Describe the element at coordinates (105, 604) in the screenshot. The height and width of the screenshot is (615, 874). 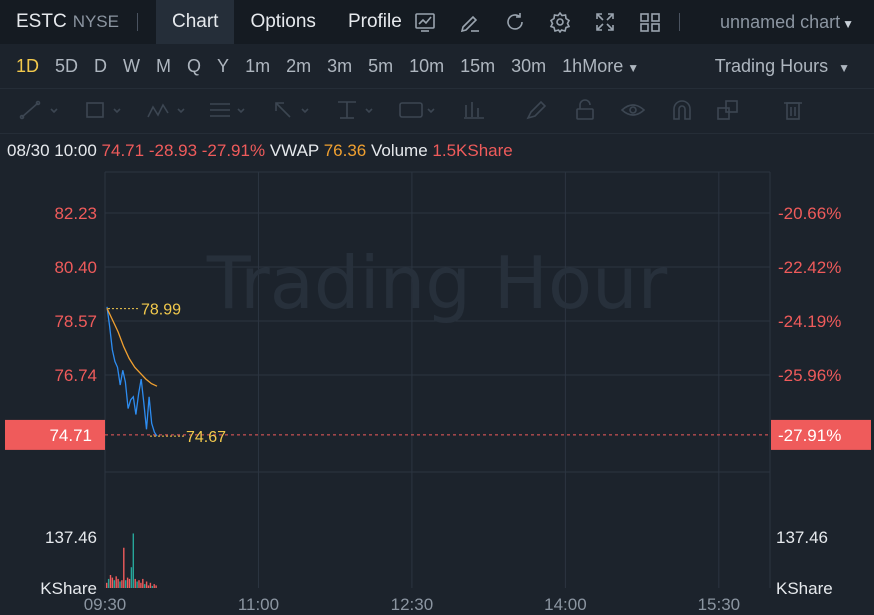
I see `time-tick-label: 09:30` at that location.